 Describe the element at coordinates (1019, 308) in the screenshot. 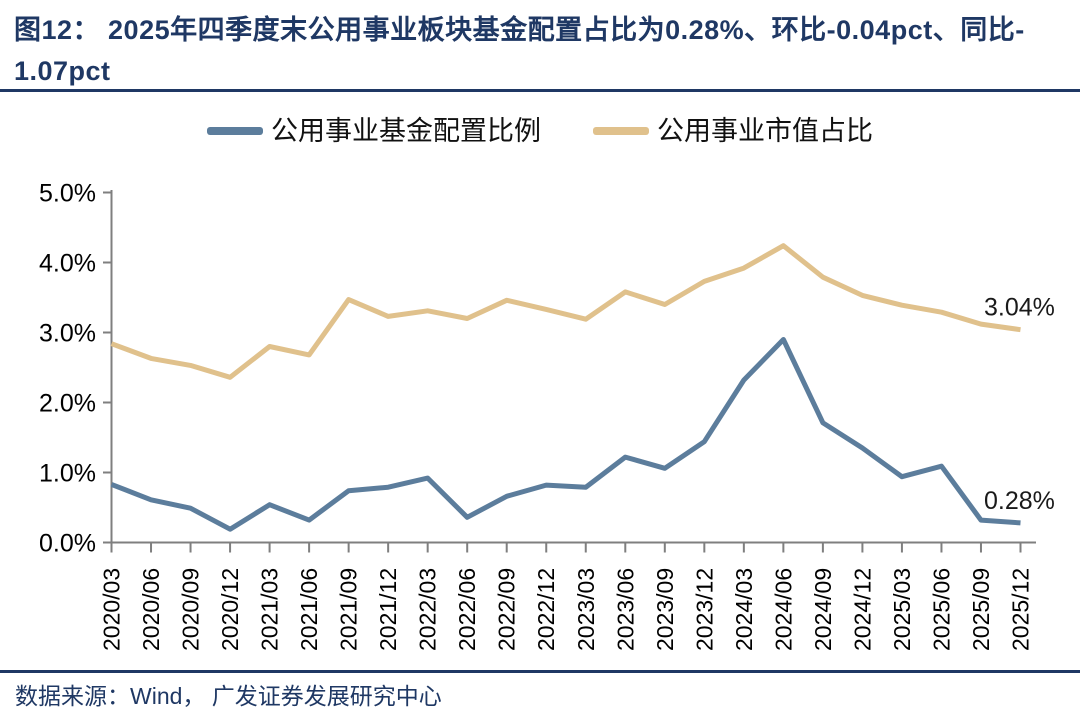

I see `series-end-label: 3.04%` at that location.